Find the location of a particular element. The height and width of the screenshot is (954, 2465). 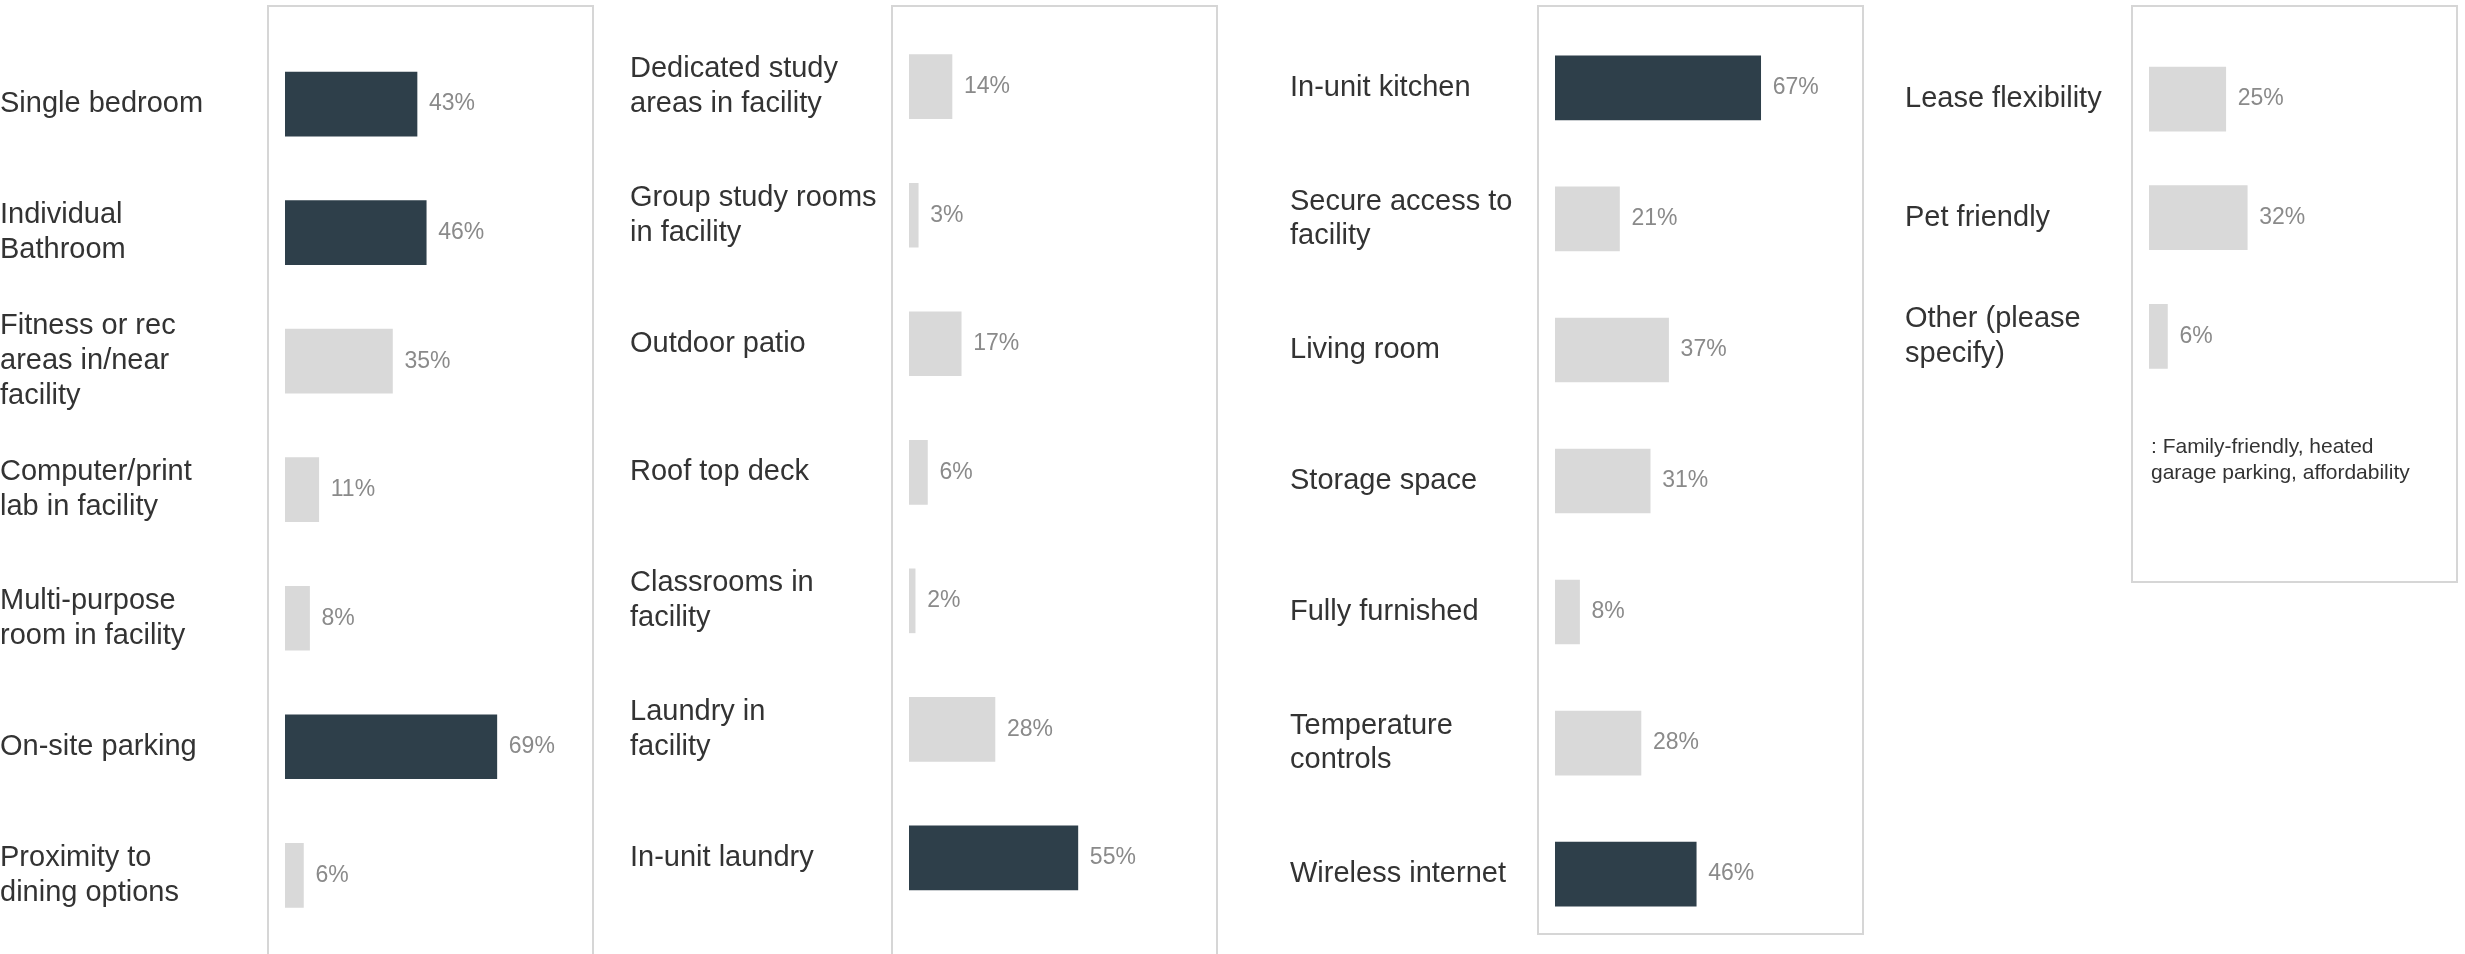

data-label: 2% is located at coordinates (944, 599).